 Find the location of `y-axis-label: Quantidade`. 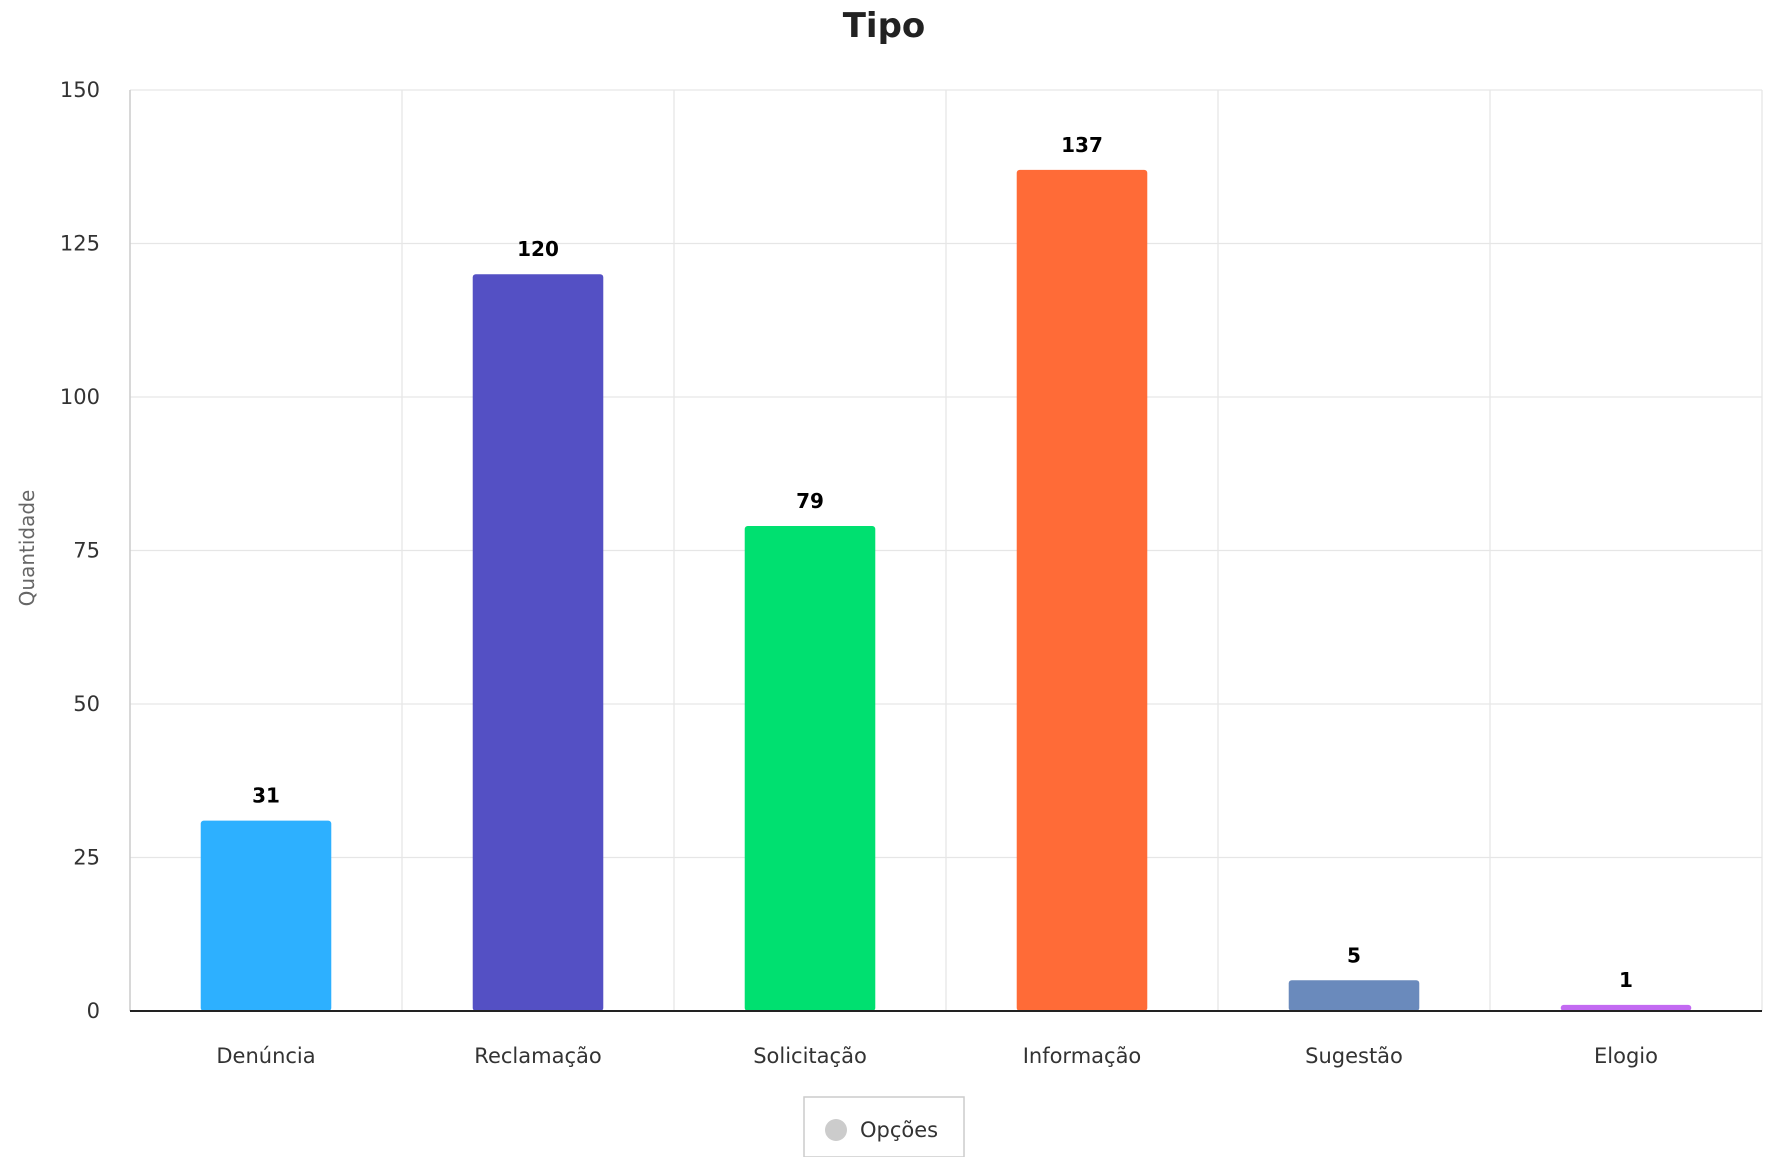

y-axis-label: Quantidade is located at coordinates (27, 548).